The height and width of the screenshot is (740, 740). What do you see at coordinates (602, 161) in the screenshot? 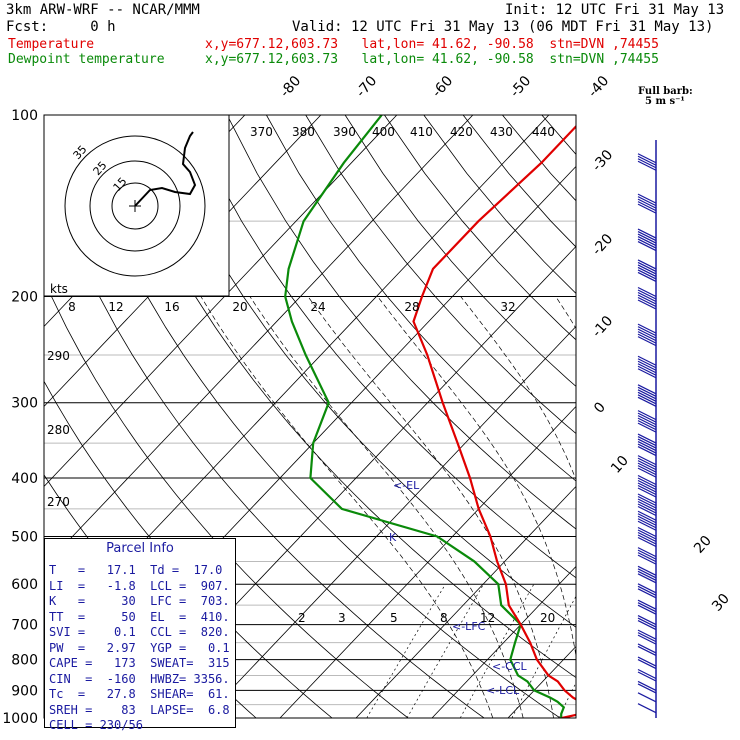
I see `isotherm-label: -30` at bounding box center [602, 161].